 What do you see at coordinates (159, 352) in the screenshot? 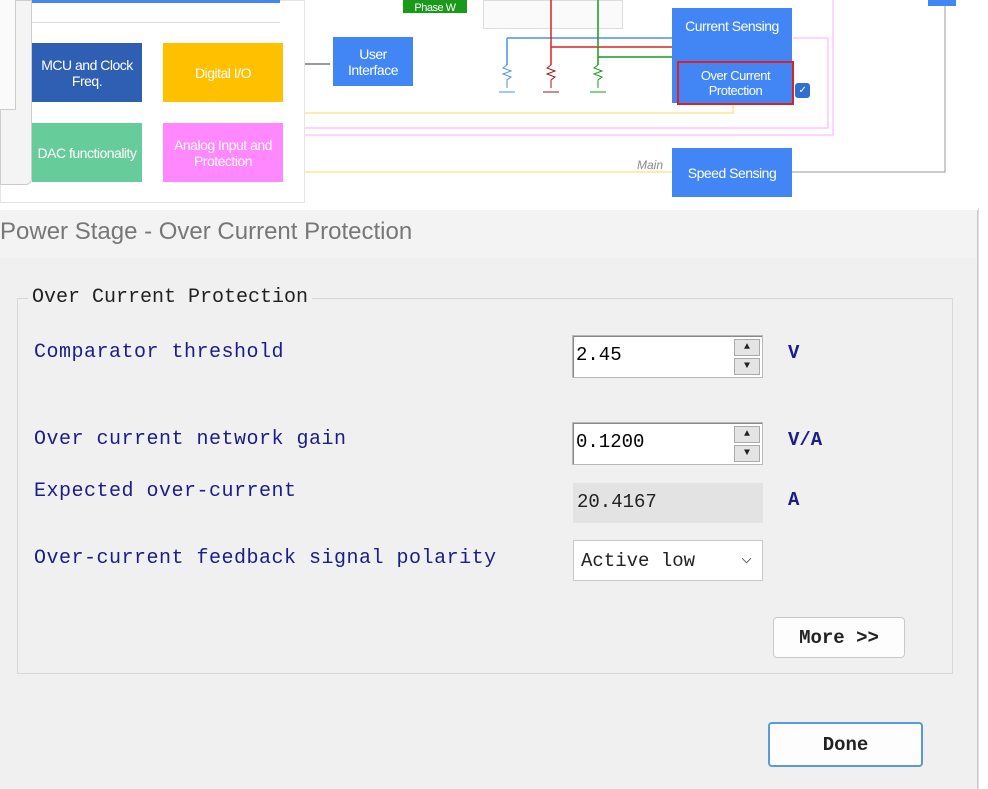
I see `comparator-threshold-label: Comparator threshold` at bounding box center [159, 352].